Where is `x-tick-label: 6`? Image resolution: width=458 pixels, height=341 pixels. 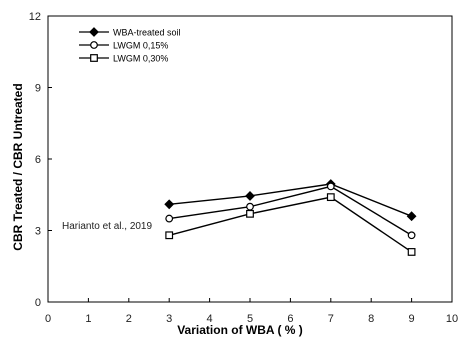 x-tick-label: 6 is located at coordinates (290, 319).